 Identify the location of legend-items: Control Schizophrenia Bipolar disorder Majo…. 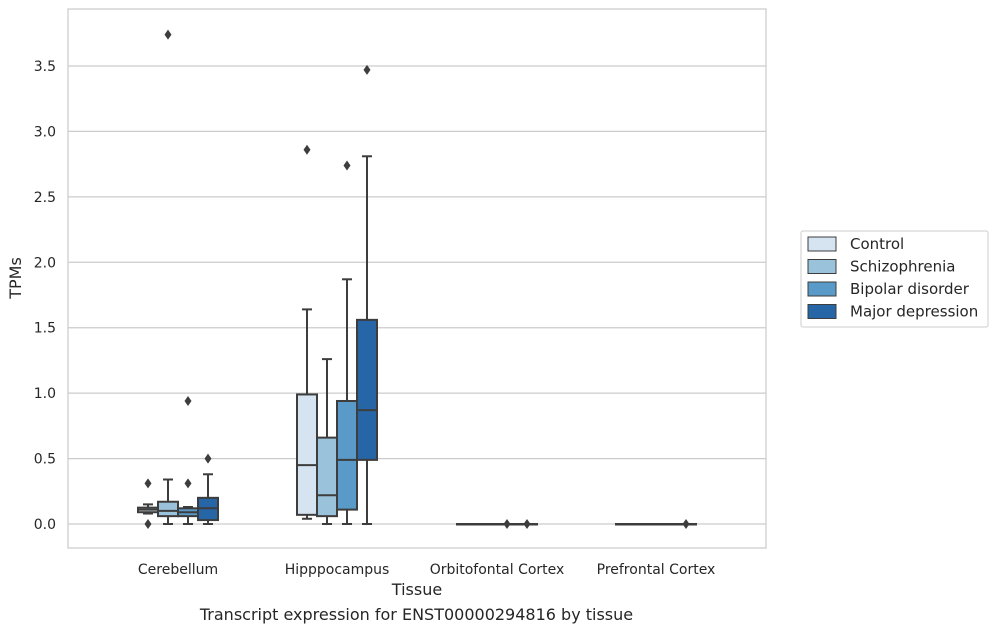
(892, 278).